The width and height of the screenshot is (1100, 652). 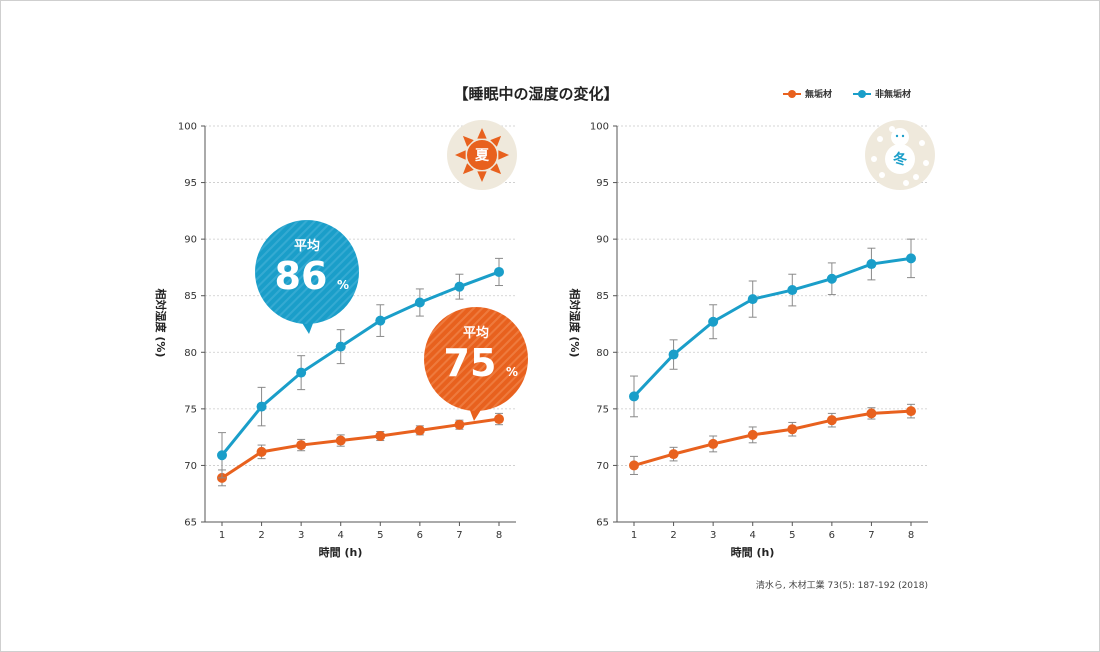 I want to click on snow-icon: 冬, so click(x=900, y=155).